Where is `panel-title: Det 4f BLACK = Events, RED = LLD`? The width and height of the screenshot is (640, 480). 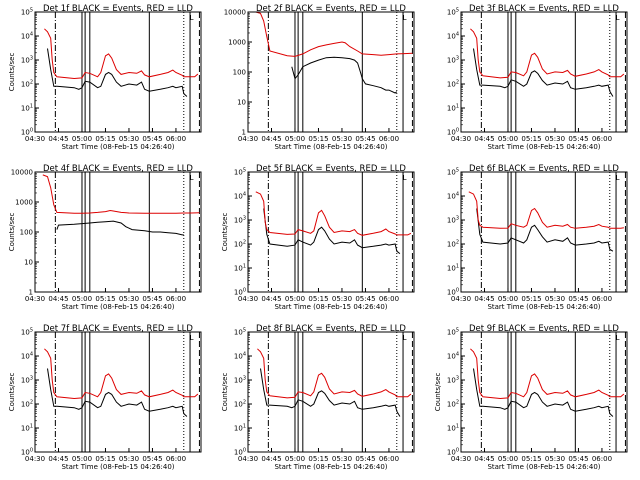 panel-title: Det 4f BLACK = Events, RED = LLD is located at coordinates (118, 169).